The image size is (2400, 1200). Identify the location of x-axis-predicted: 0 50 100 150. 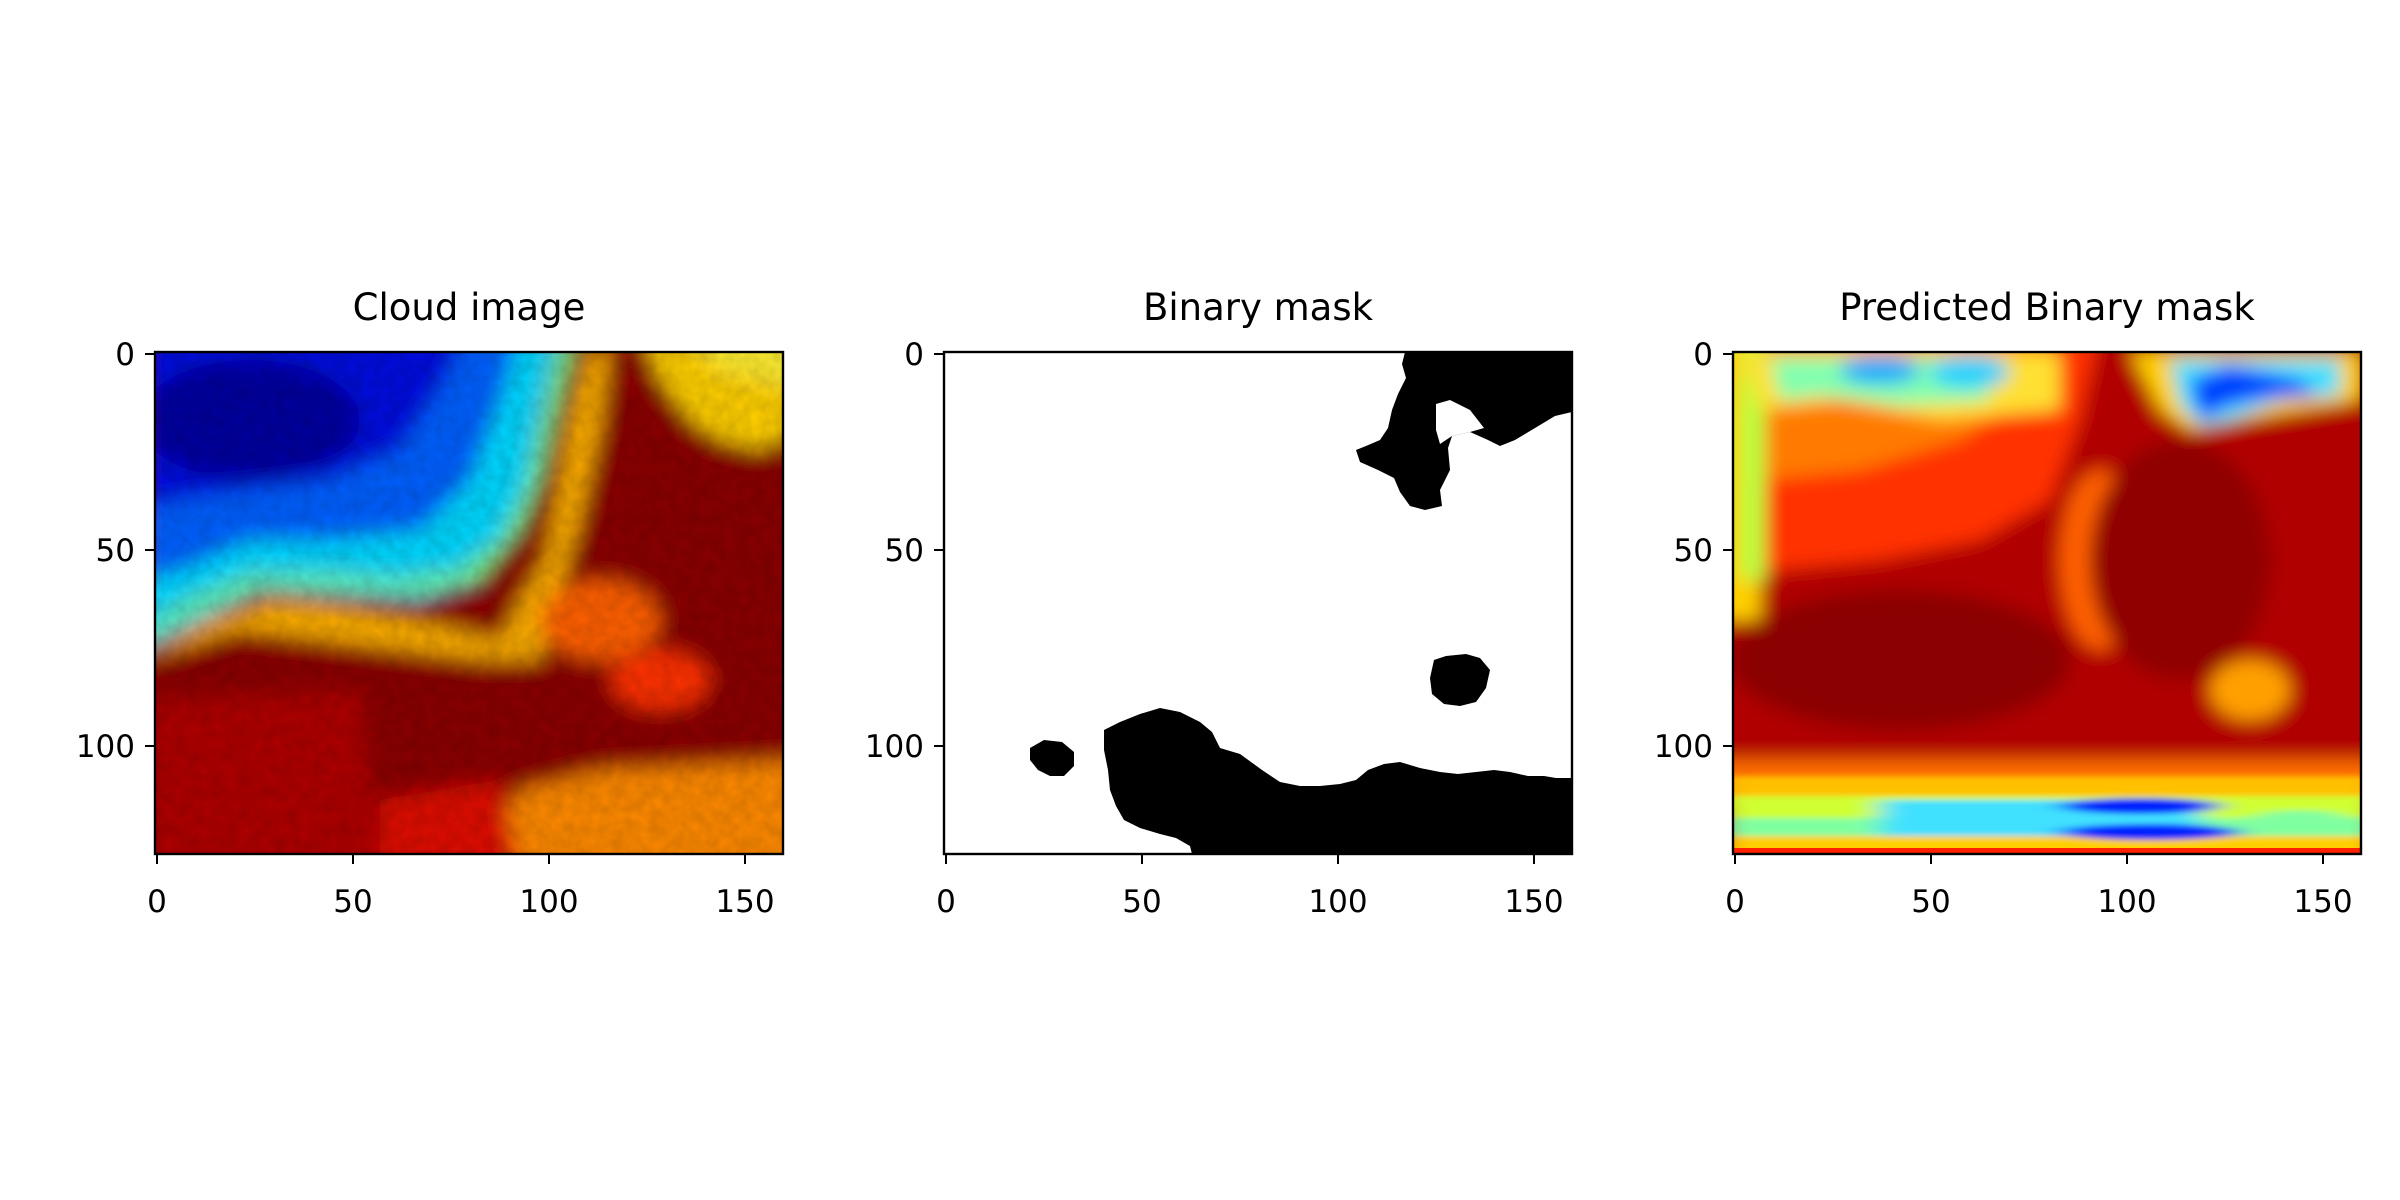
(2039, 887).